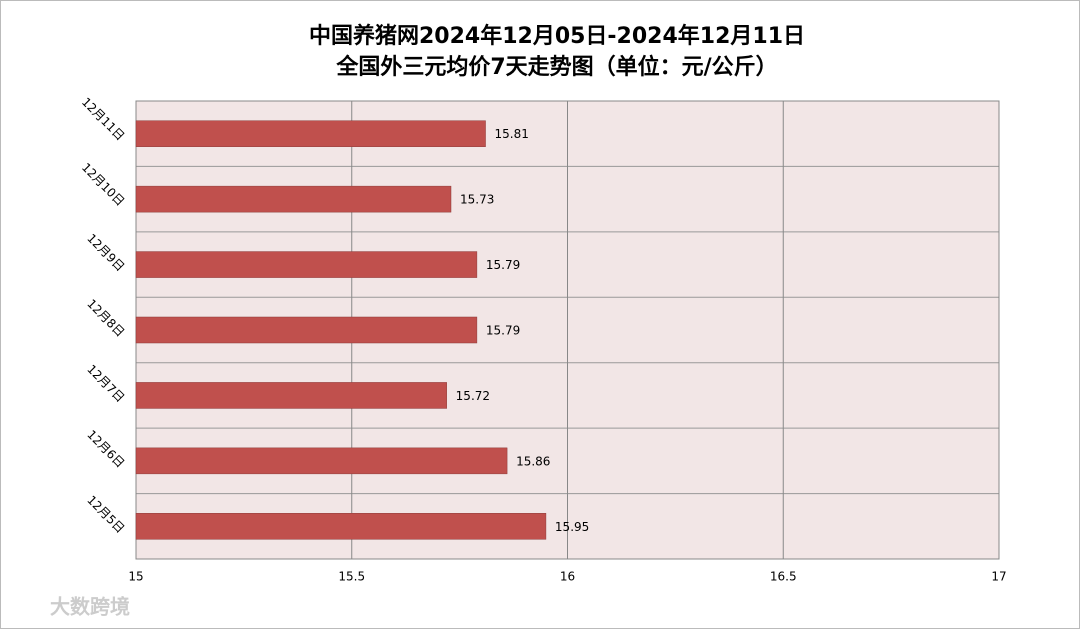 The image size is (1080, 629). What do you see at coordinates (567, 577) in the screenshot?
I see `x-tick-label: 16` at bounding box center [567, 577].